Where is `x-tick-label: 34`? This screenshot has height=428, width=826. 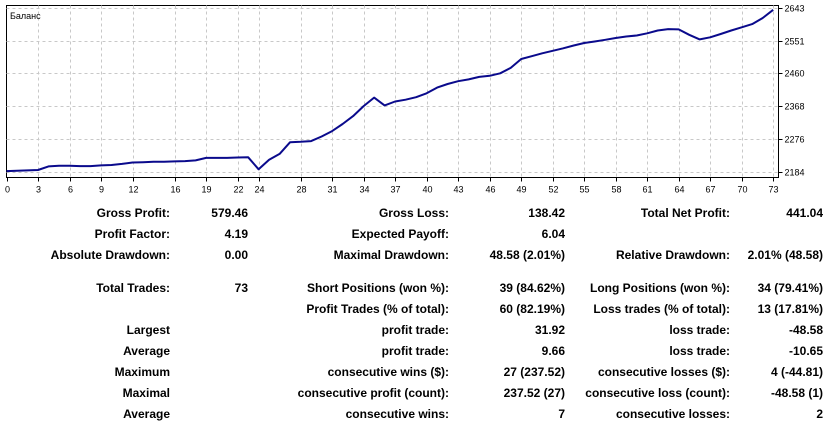
x-tick-label: 34 is located at coordinates (364, 190).